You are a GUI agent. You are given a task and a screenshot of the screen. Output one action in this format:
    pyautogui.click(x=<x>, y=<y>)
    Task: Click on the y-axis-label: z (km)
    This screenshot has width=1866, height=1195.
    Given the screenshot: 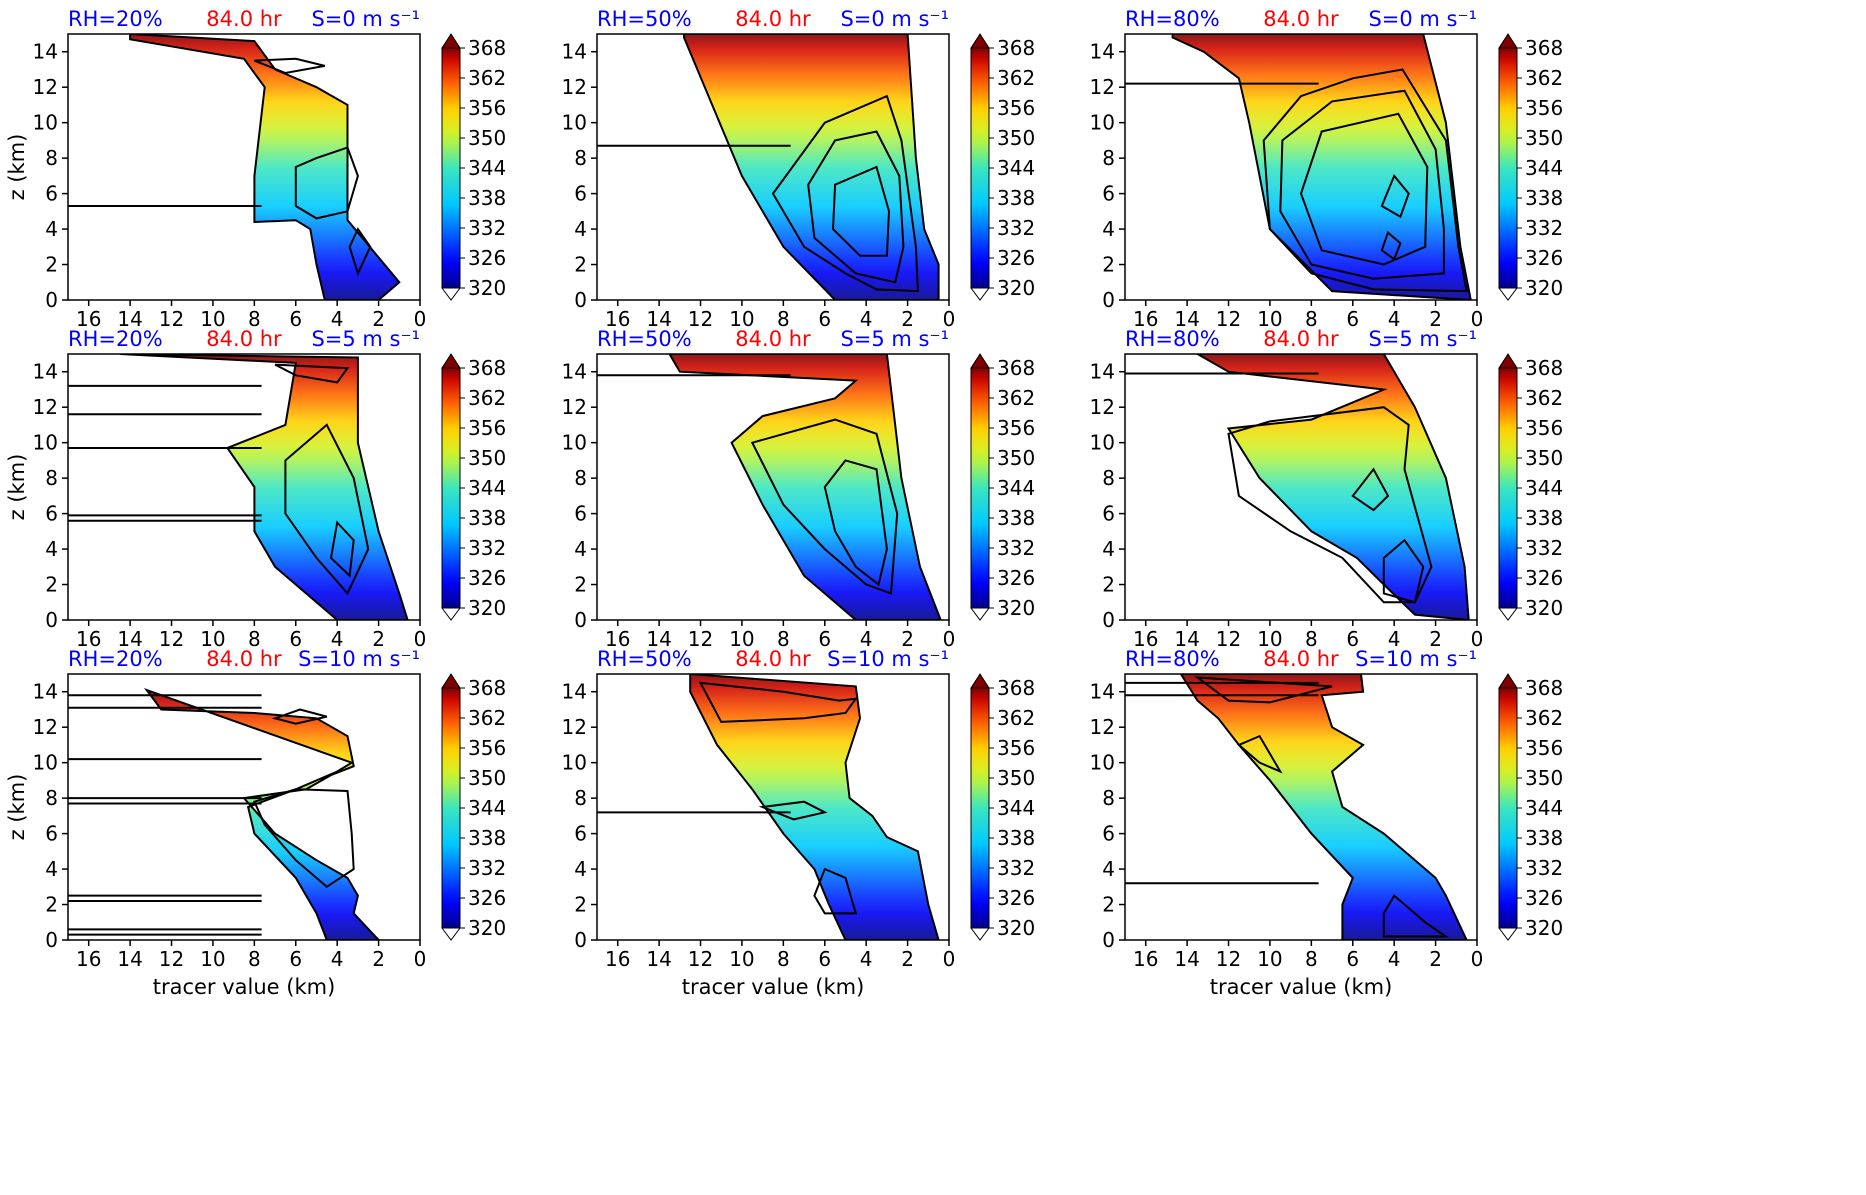 What is the action you would take?
    pyautogui.click(x=17, y=487)
    